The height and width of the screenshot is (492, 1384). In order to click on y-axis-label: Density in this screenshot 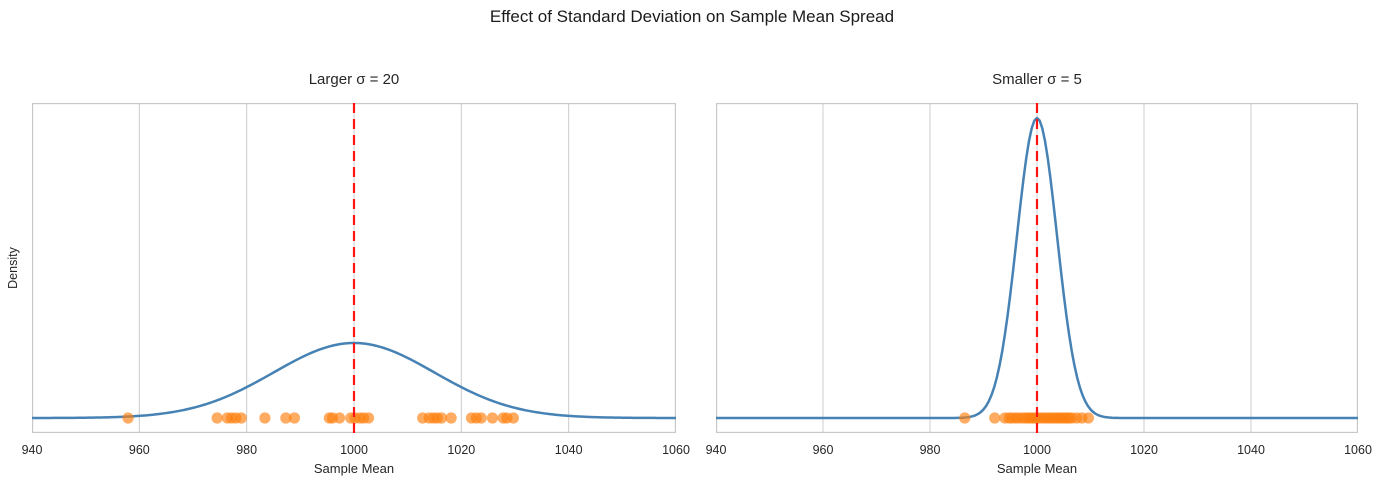, I will do `click(13, 268)`.